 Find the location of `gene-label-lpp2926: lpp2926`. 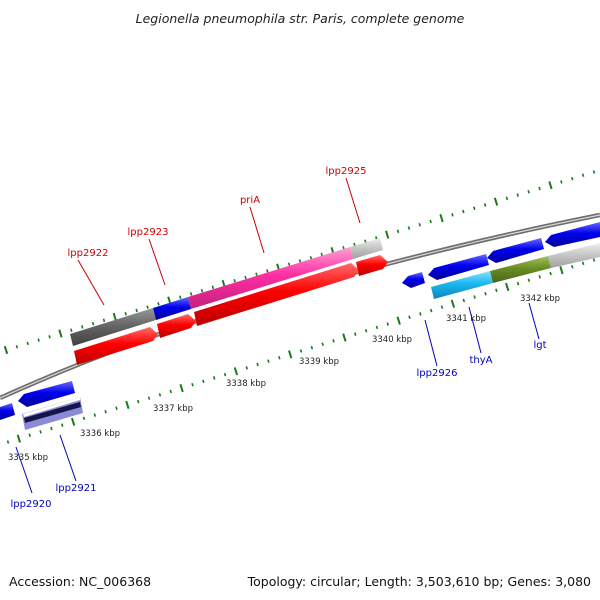

gene-label-lpp2926: lpp2926 is located at coordinates (437, 373).